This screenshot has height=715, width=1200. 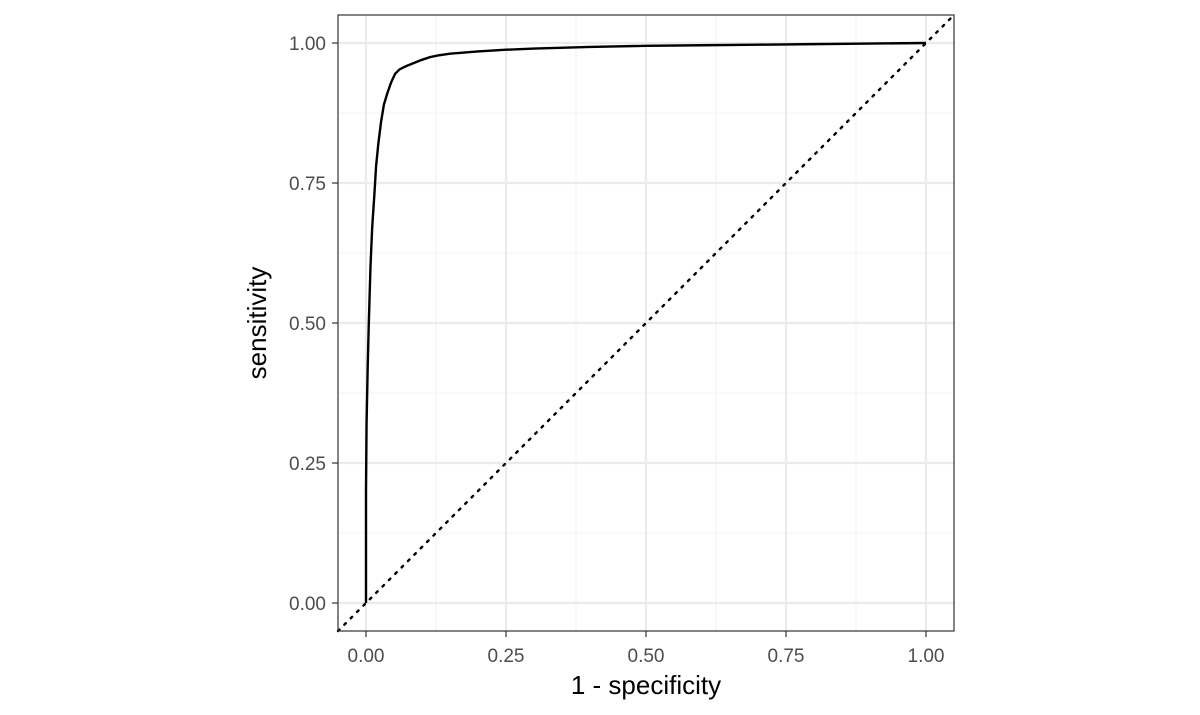 I want to click on x-tick-label: 0.00, so click(x=366, y=656).